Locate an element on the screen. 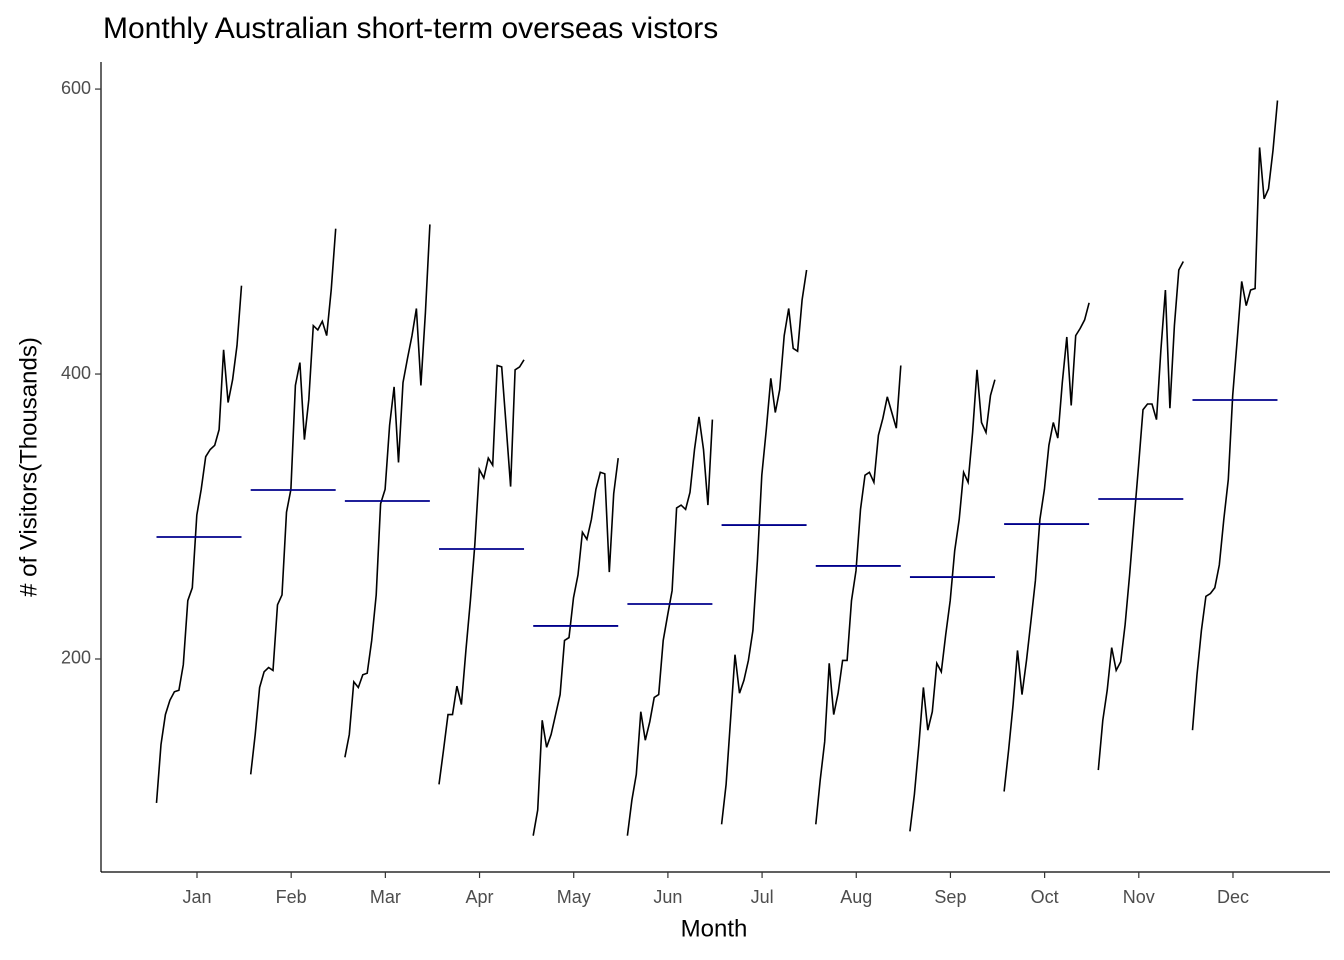 This screenshot has width=1344, height=960. x-tick-label: Apr is located at coordinates (480, 897).